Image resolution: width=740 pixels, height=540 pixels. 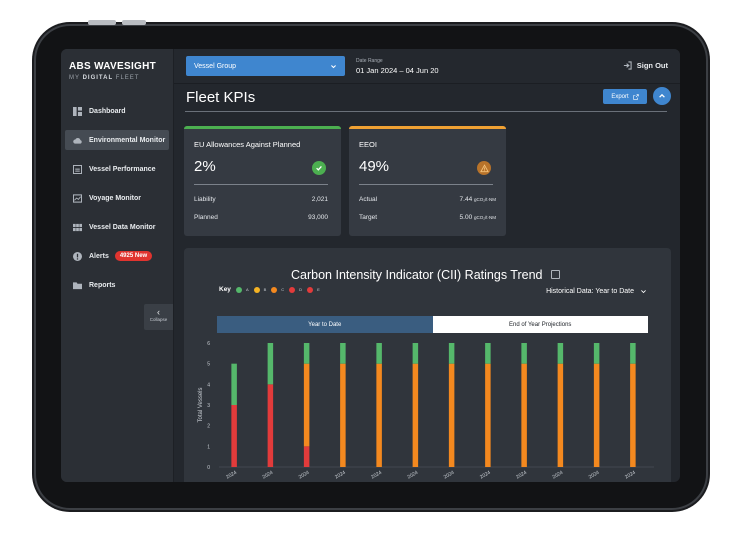 I want to click on title-divider, so click(x=426, y=111).